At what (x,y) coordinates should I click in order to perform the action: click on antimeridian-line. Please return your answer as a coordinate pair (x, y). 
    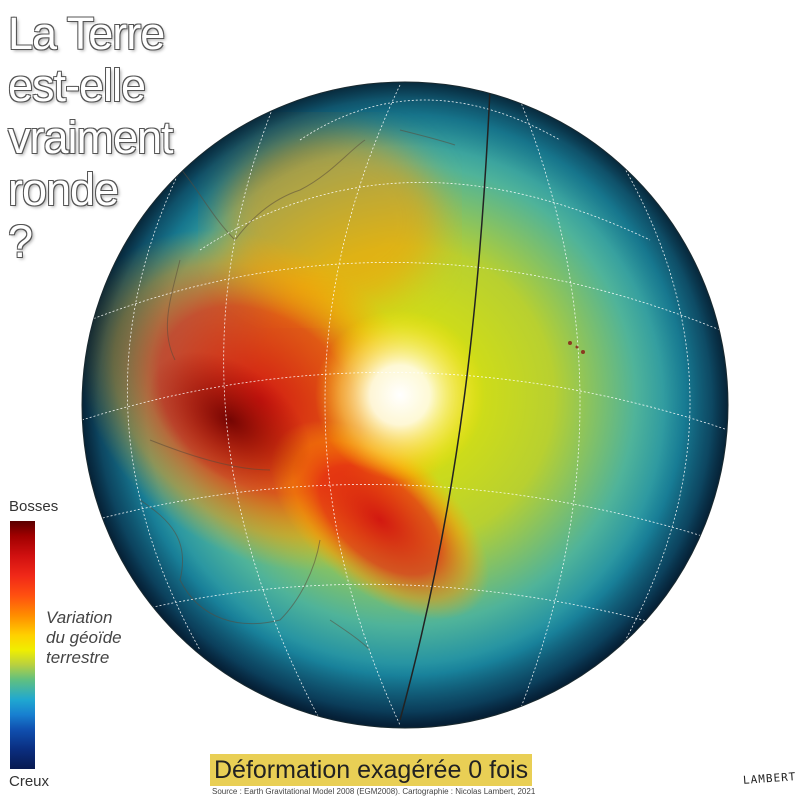
    Looking at the image, I should click on (445, 405).